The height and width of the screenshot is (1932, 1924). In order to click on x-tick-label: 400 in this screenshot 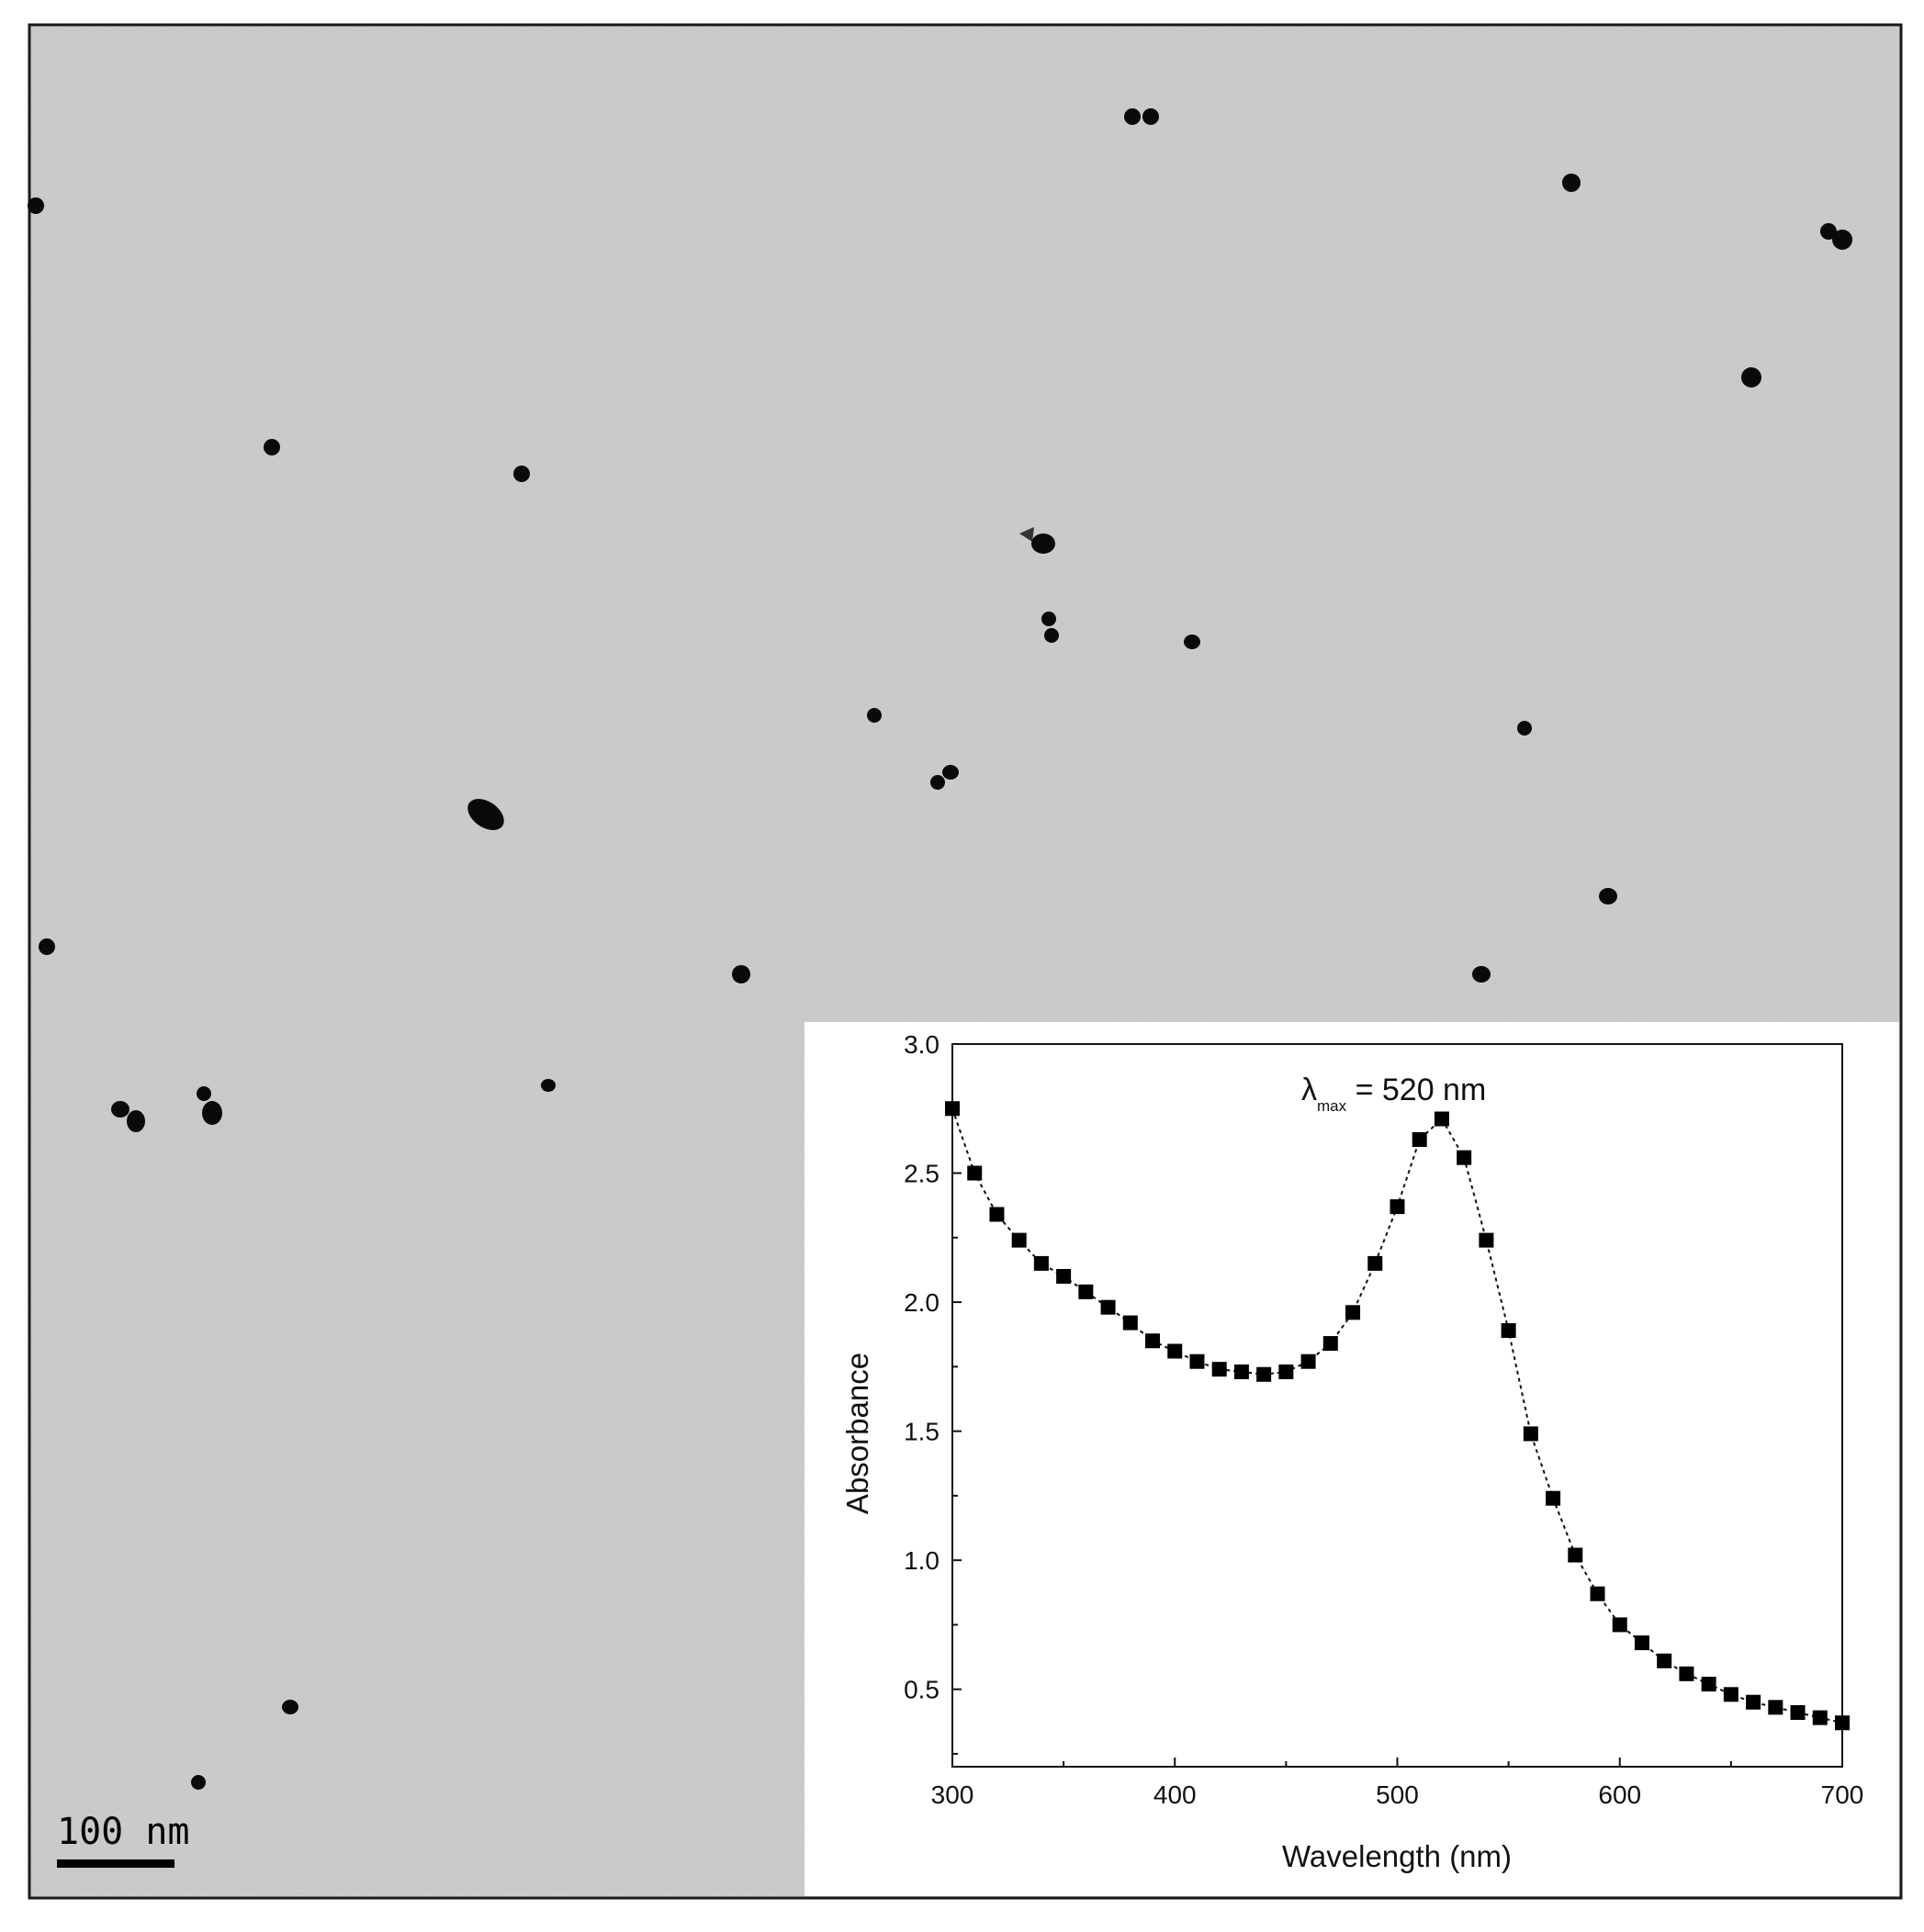, I will do `click(1175, 1794)`.